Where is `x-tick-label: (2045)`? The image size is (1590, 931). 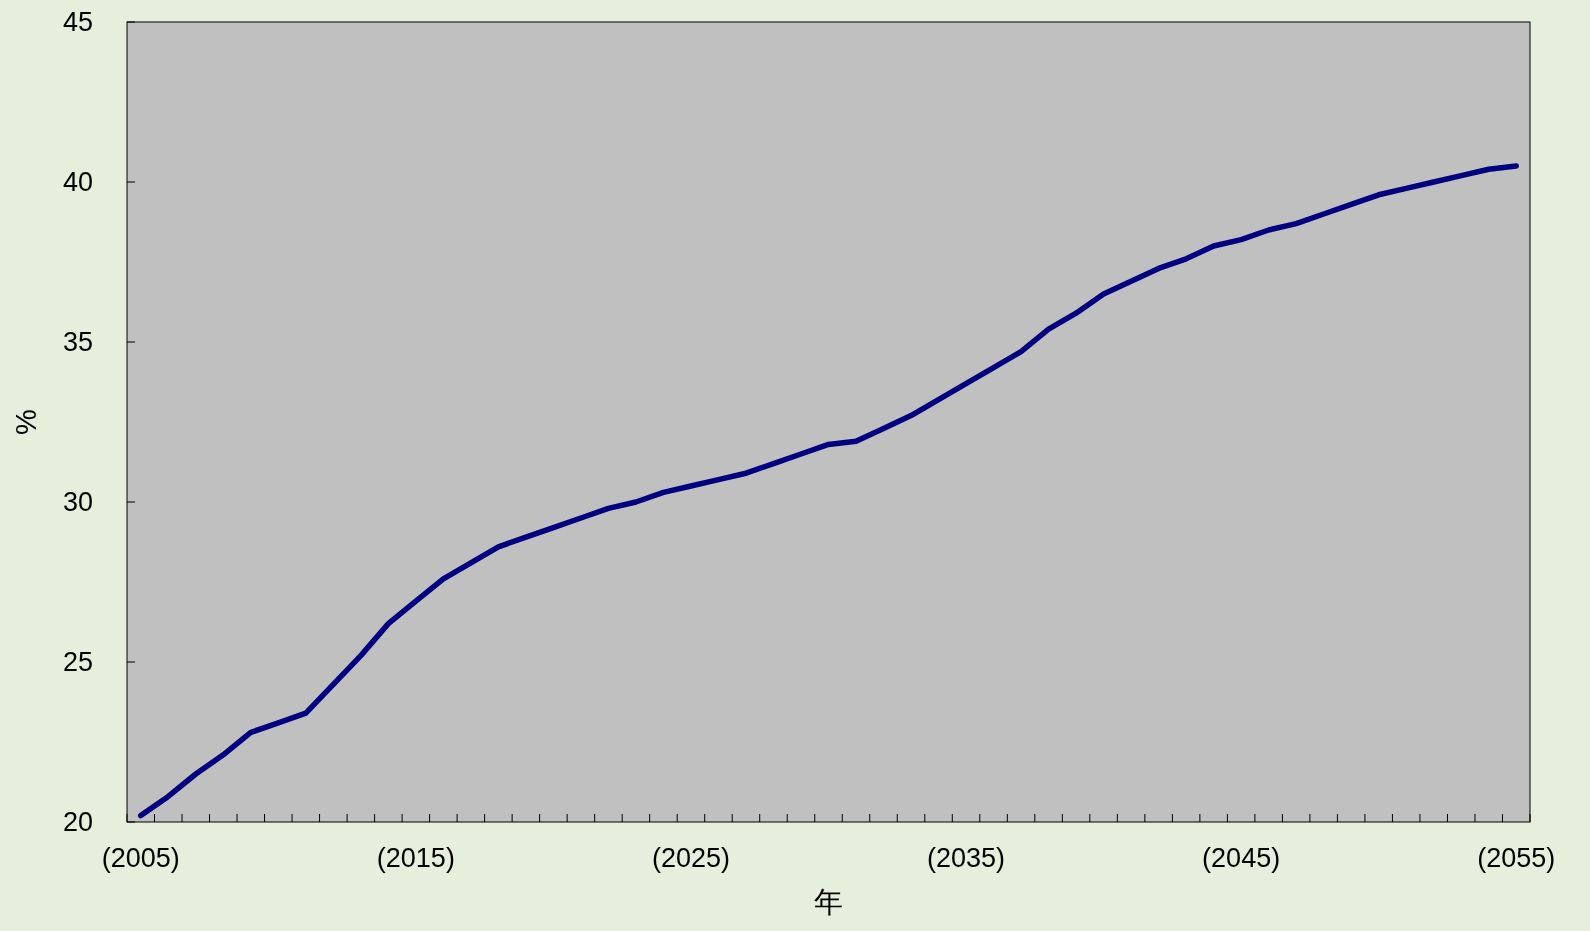 x-tick-label: (2045) is located at coordinates (1241, 858).